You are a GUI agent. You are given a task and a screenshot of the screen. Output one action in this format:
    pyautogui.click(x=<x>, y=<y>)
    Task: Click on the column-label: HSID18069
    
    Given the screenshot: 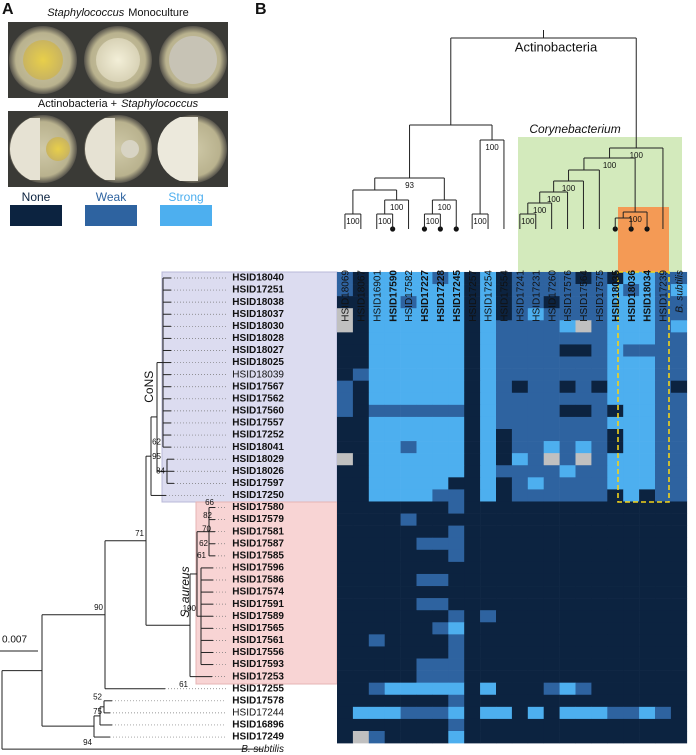 What is the action you would take?
    pyautogui.click(x=346, y=296)
    